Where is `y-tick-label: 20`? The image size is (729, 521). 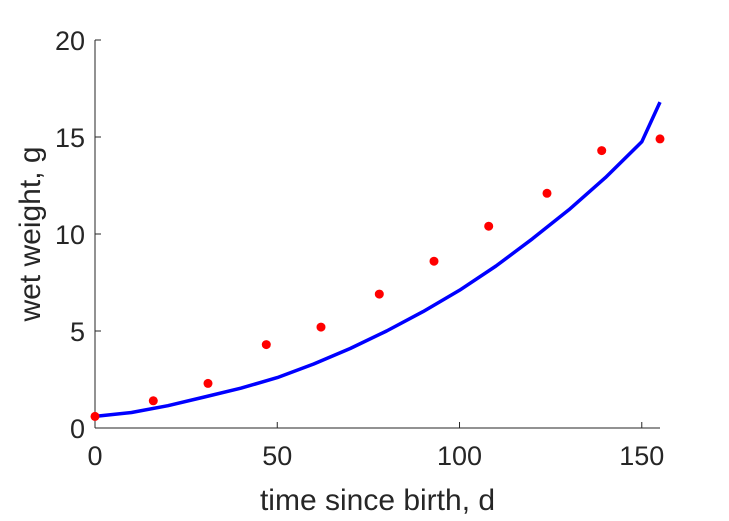
y-tick-label: 20 is located at coordinates (70, 41).